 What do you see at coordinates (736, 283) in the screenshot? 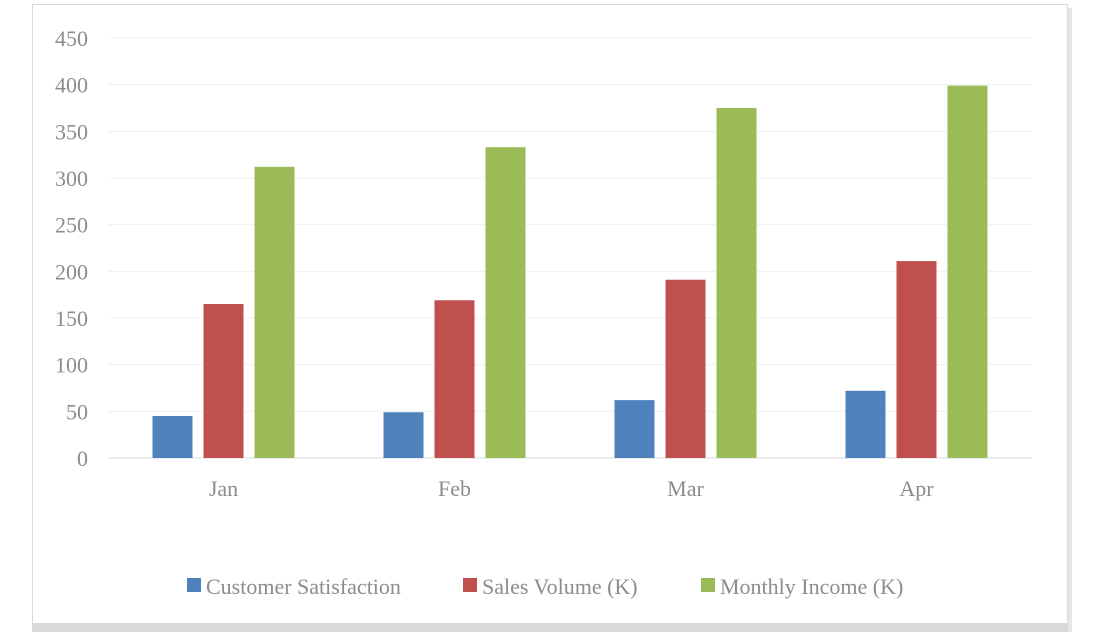
I see `bar-monthly-income-k-mar` at bounding box center [736, 283].